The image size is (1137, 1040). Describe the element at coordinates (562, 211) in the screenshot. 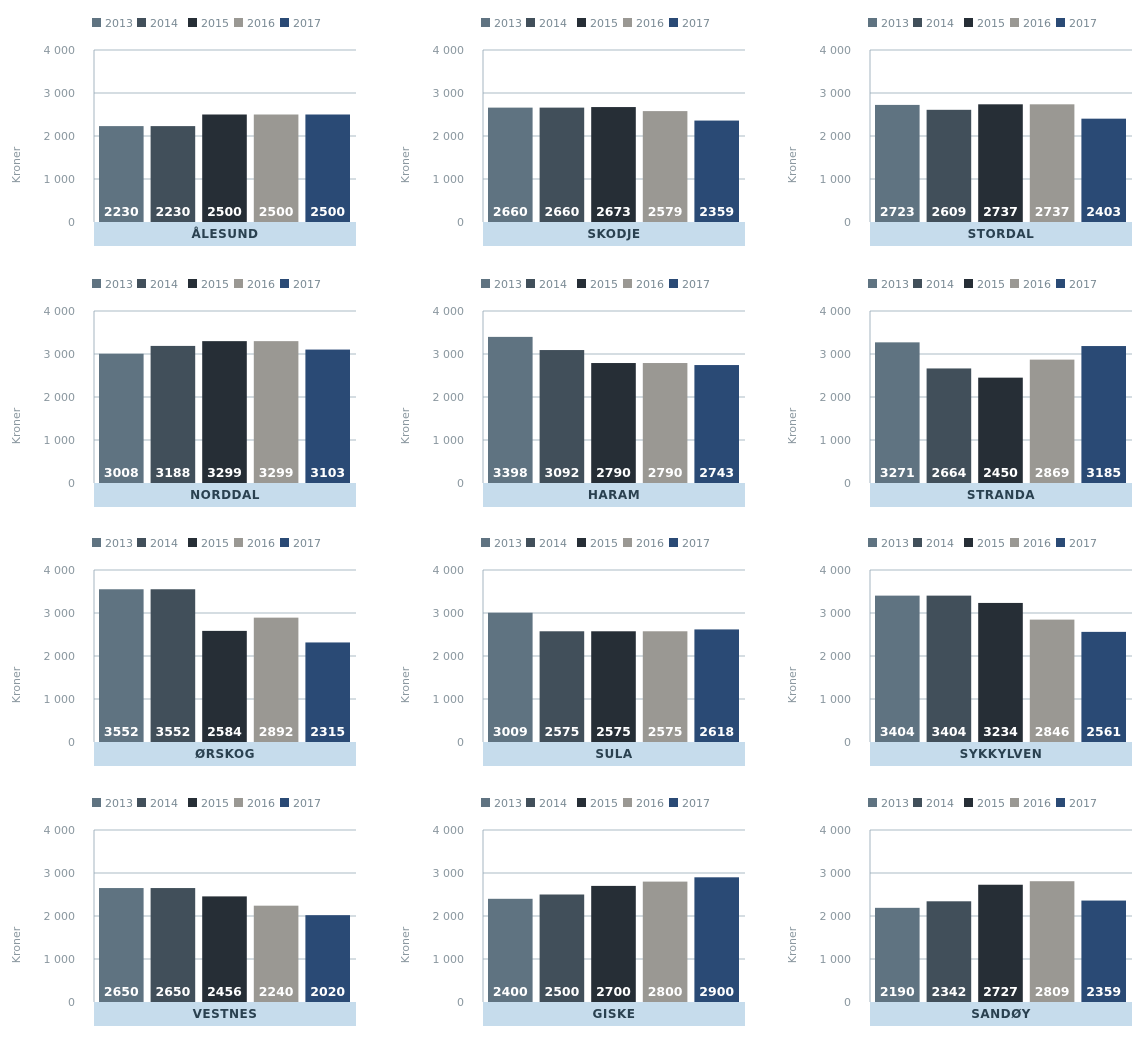

I see `bar-value-label: 2660` at that location.